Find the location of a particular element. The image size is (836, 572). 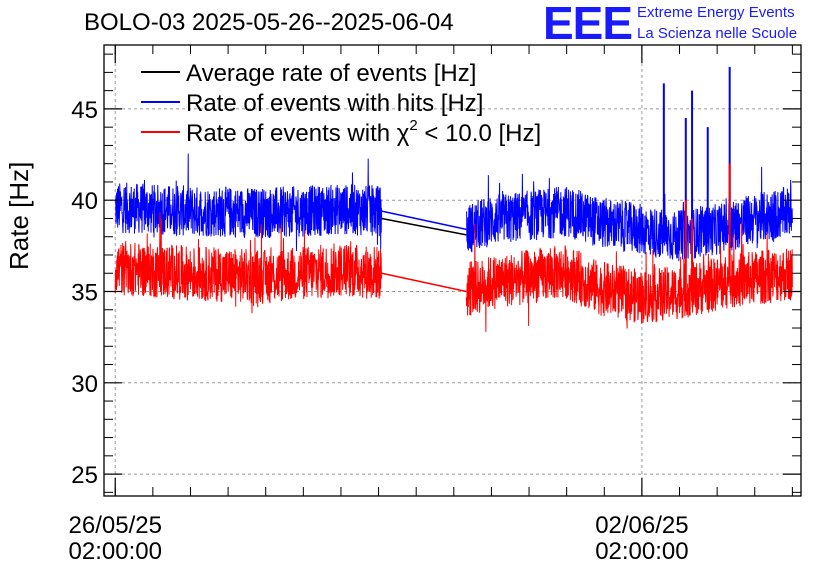

x-tick-label-date: 26/05/25 is located at coordinates (115, 525).